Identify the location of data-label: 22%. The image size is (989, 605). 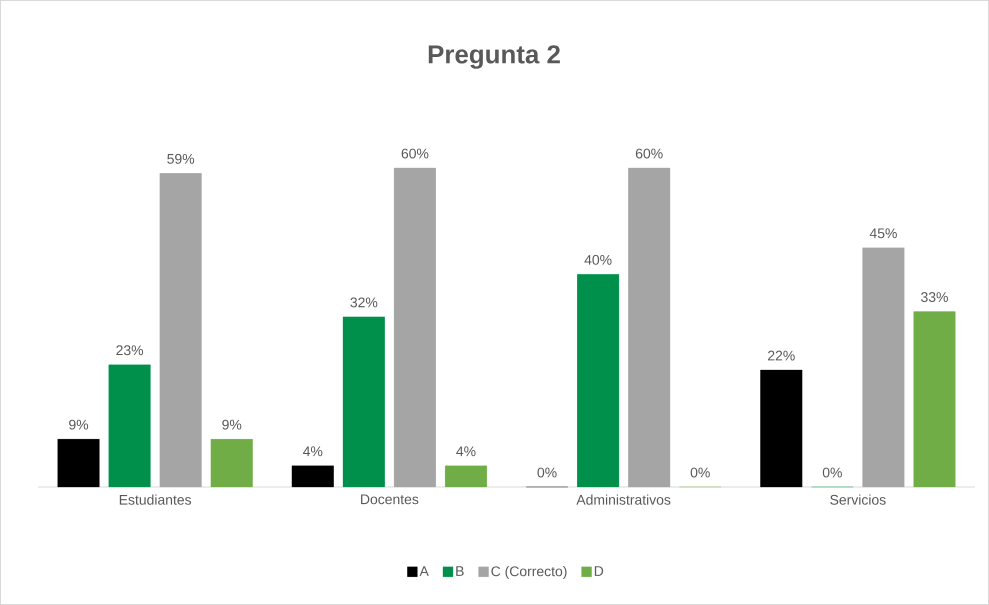
(781, 355).